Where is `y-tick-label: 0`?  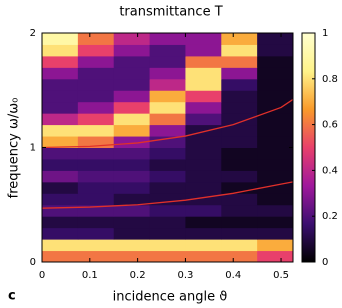 y-tick-label: 0 is located at coordinates (33, 262).